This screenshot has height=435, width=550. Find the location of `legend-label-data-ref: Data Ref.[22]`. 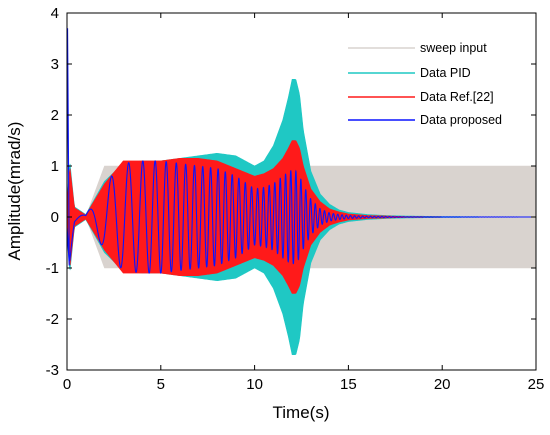

legend-label-data-ref: Data Ref.[22] is located at coordinates (457, 97).